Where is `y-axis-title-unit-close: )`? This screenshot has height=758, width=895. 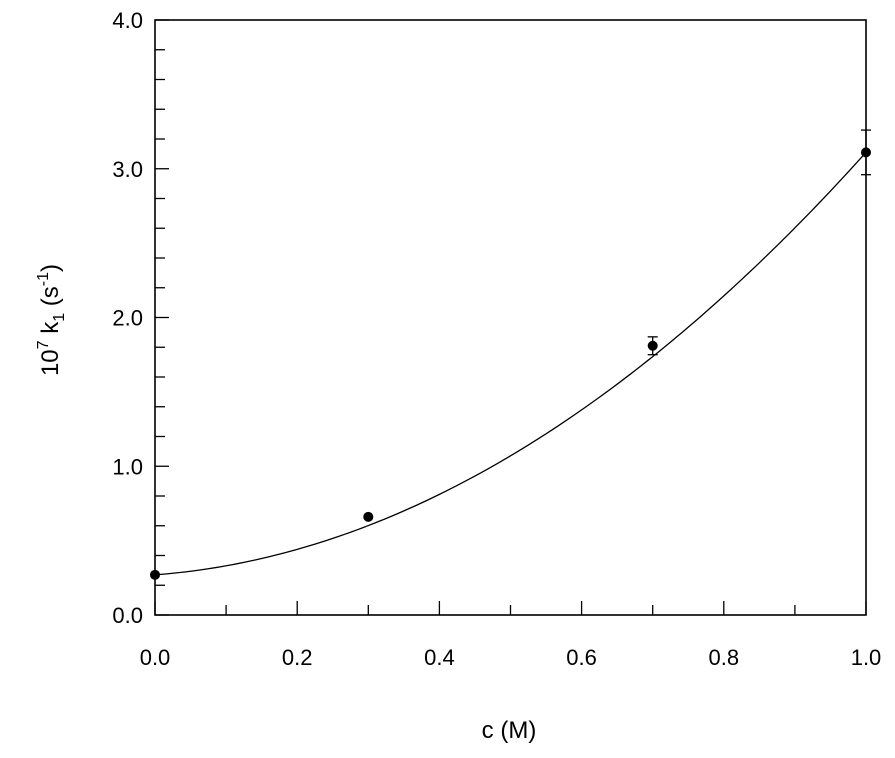
y-axis-title-unit-close: ) is located at coordinates (50, 268).